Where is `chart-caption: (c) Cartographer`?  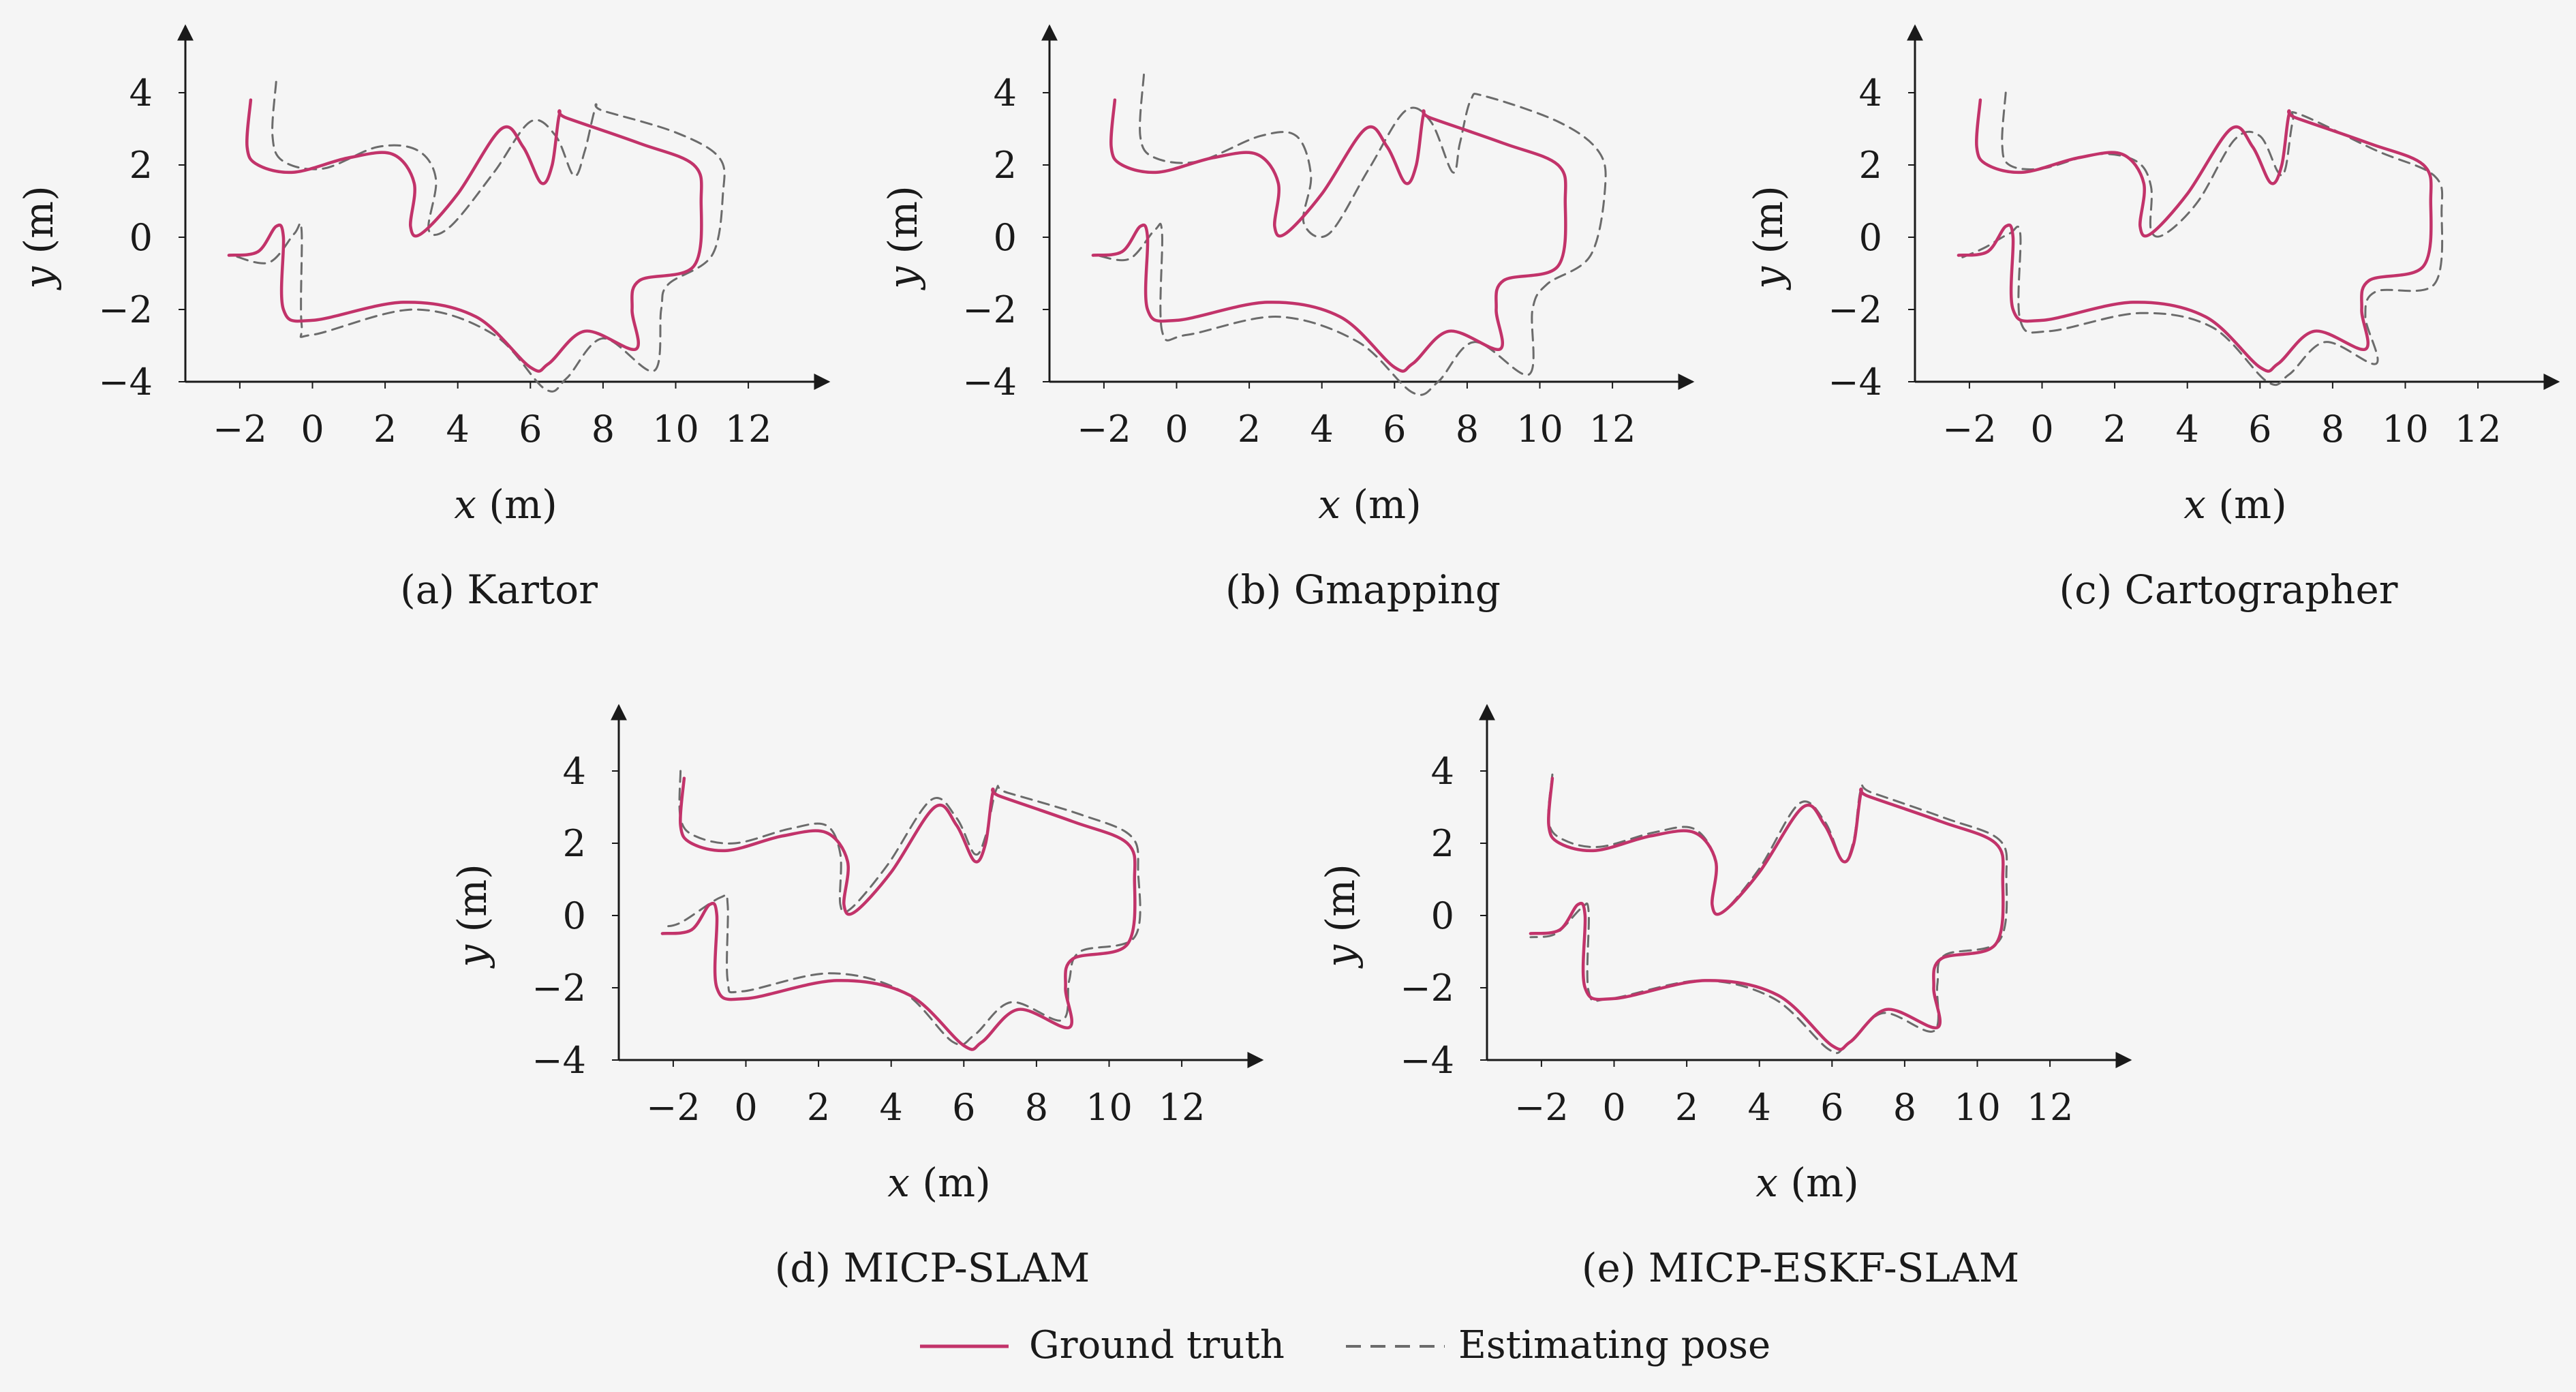
chart-caption: (c) Cartographer is located at coordinates (2228, 589).